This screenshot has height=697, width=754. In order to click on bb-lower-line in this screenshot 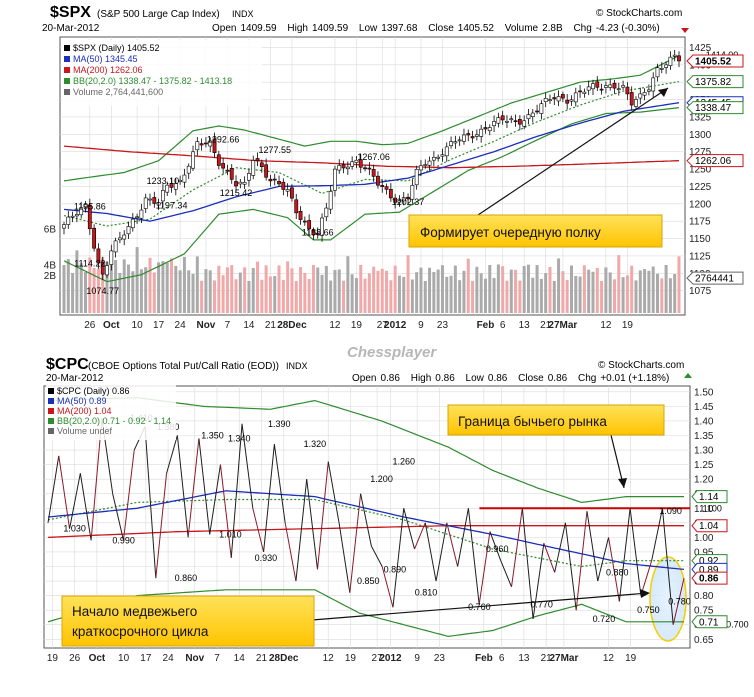, I will do `click(365, 613)`.